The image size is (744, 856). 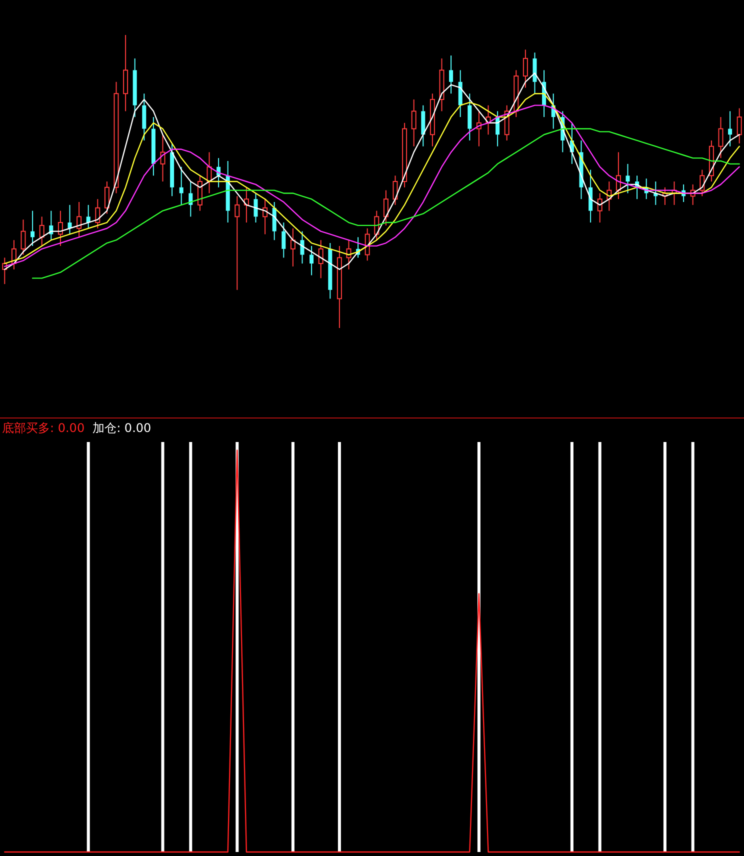 I want to click on series-label: 加仓: 0.00, so click(x=122, y=428).